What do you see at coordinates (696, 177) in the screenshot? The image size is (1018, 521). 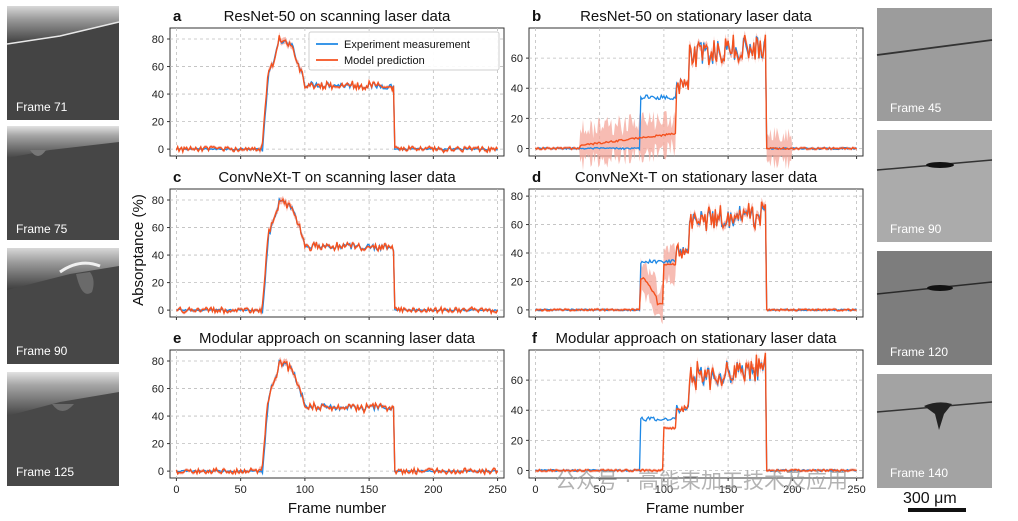 I see `panel-title-d: ConvNeXt-T on stationary laser data` at bounding box center [696, 177].